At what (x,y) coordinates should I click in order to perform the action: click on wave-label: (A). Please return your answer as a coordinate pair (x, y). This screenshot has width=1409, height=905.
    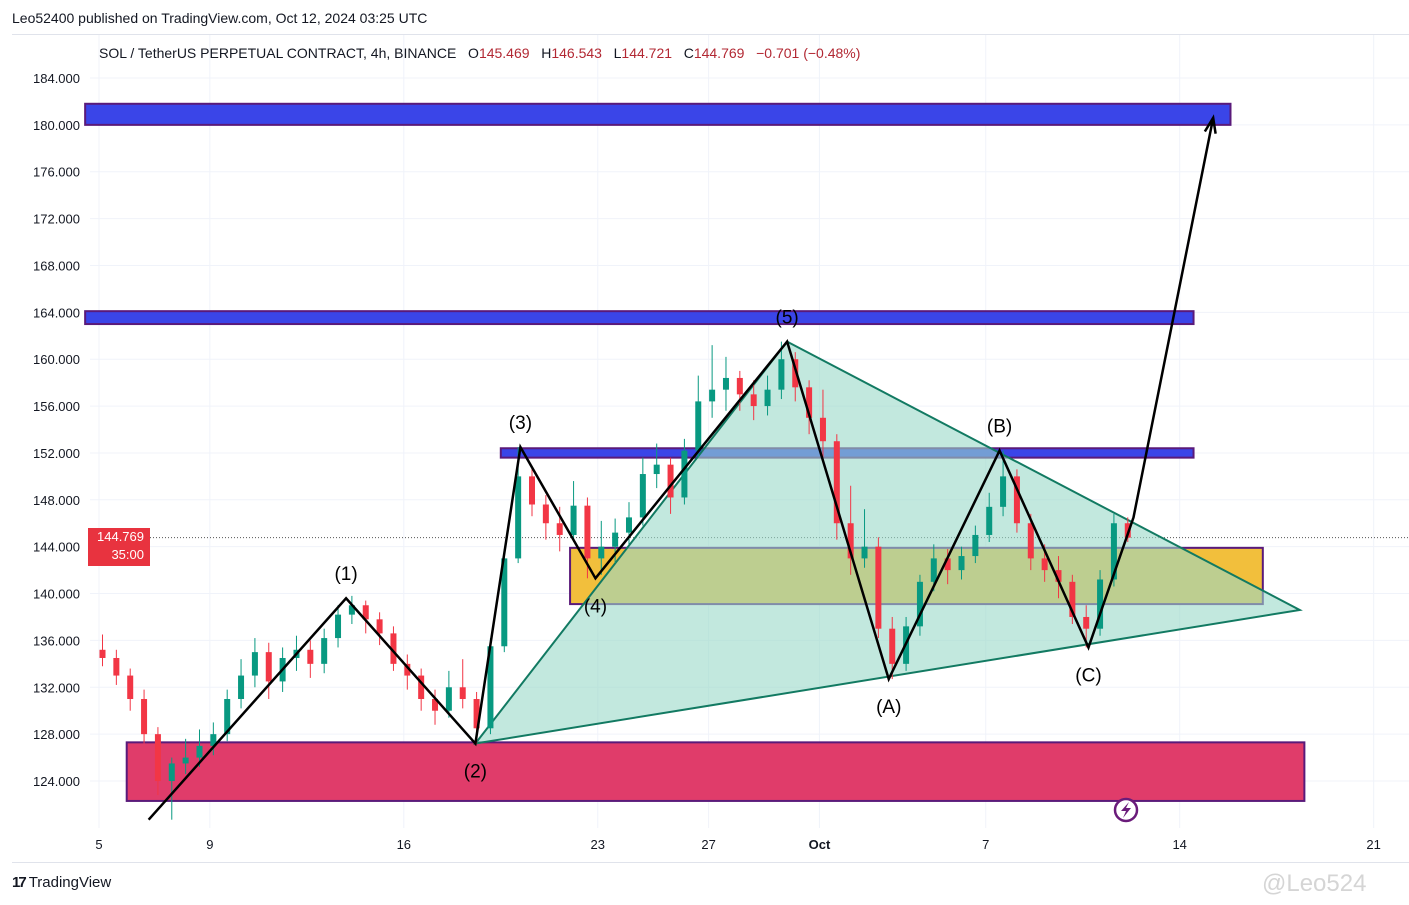
    Looking at the image, I should click on (888, 707).